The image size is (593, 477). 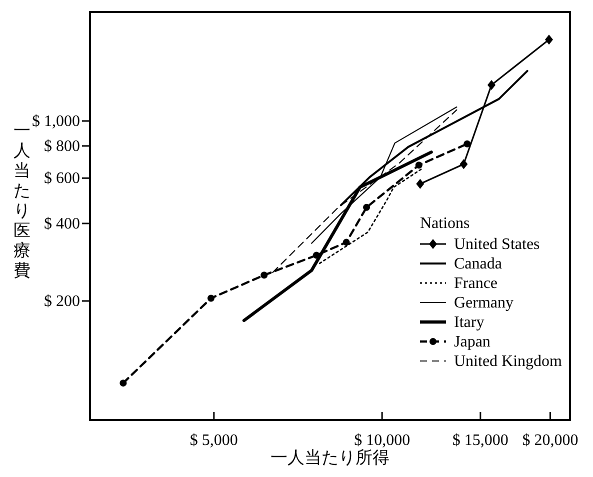 I want to click on x-tick-label: $ 20,000, so click(x=550, y=440).